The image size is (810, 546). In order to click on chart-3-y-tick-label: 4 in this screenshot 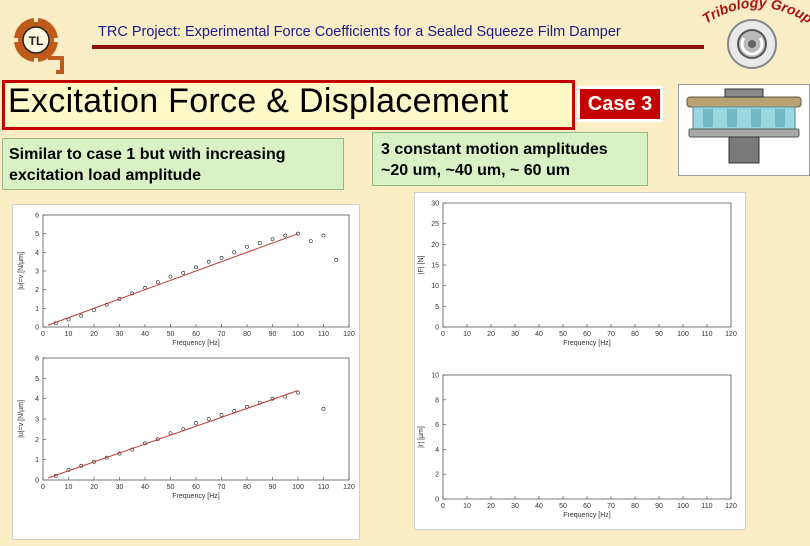, I will do `click(437, 450)`.